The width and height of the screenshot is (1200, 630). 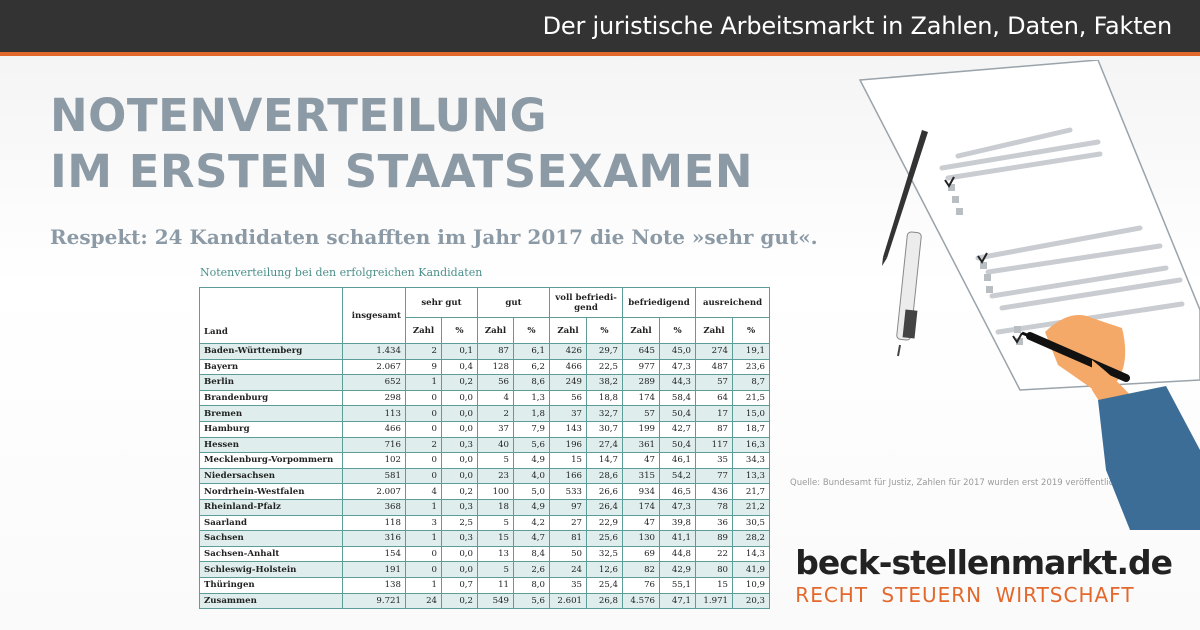 I want to click on table-cell: 100, so click(x=495, y=491).